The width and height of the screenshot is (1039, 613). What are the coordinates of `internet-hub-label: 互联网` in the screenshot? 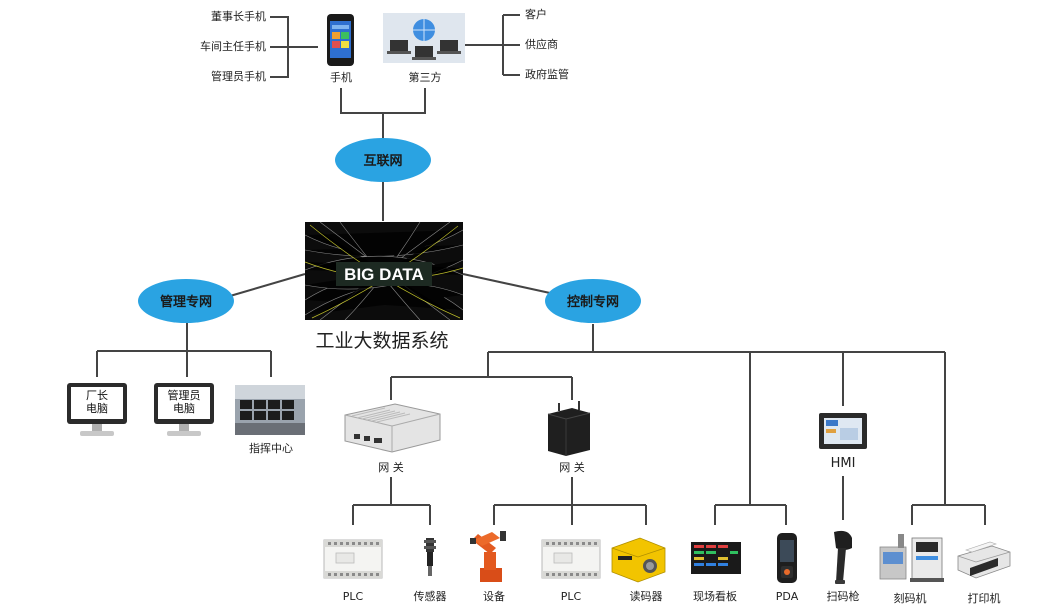 It's located at (382, 161).